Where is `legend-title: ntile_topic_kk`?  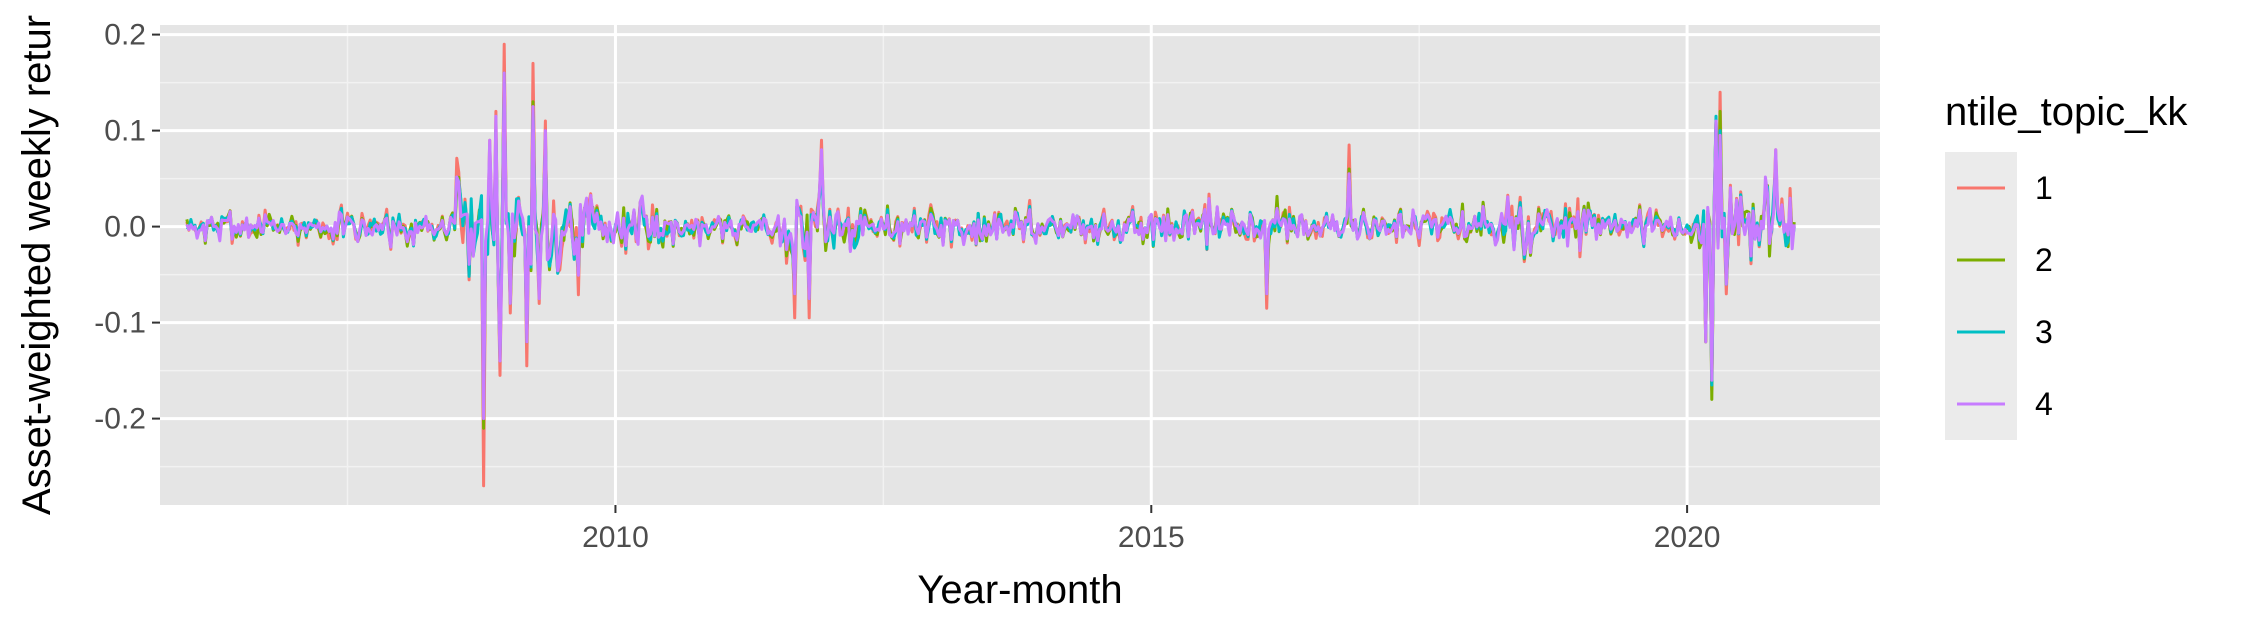 legend-title: ntile_topic_kk is located at coordinates (2066, 112).